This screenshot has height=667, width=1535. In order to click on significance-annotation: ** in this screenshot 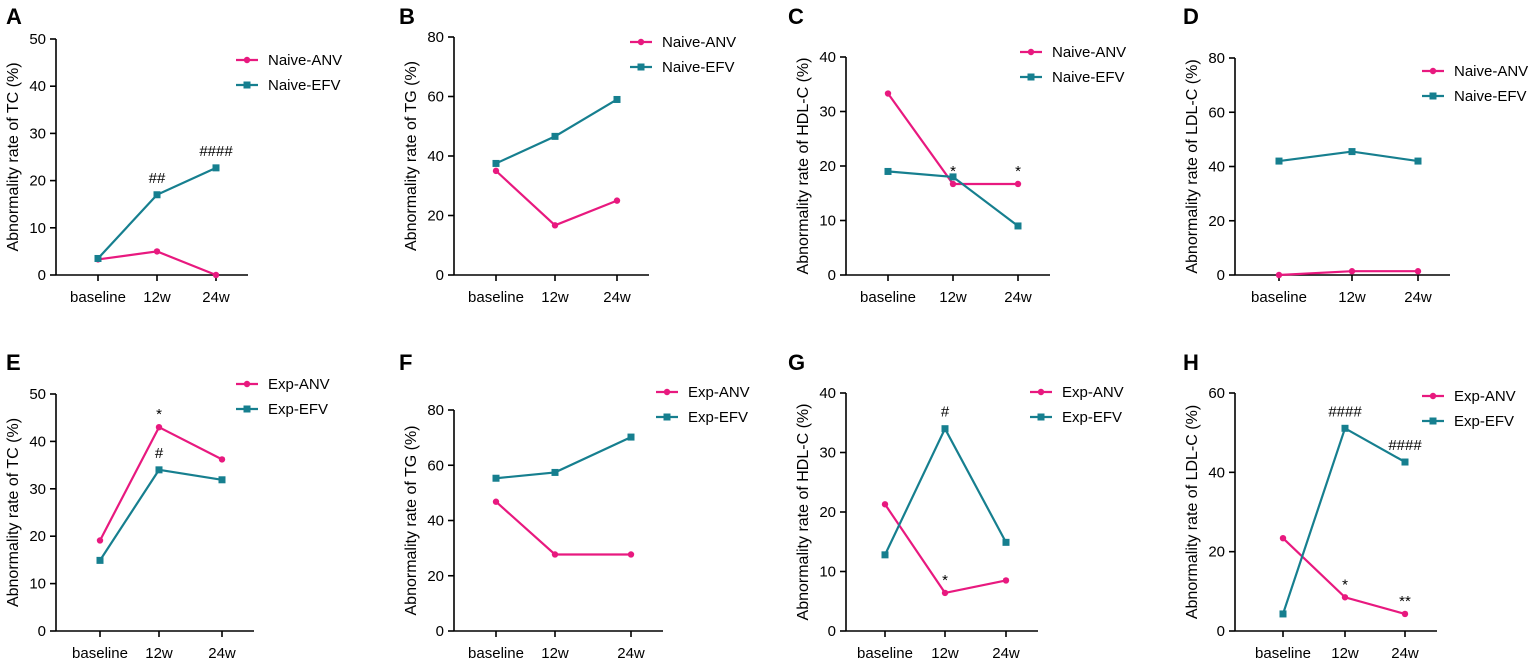, I will do `click(1405, 601)`.